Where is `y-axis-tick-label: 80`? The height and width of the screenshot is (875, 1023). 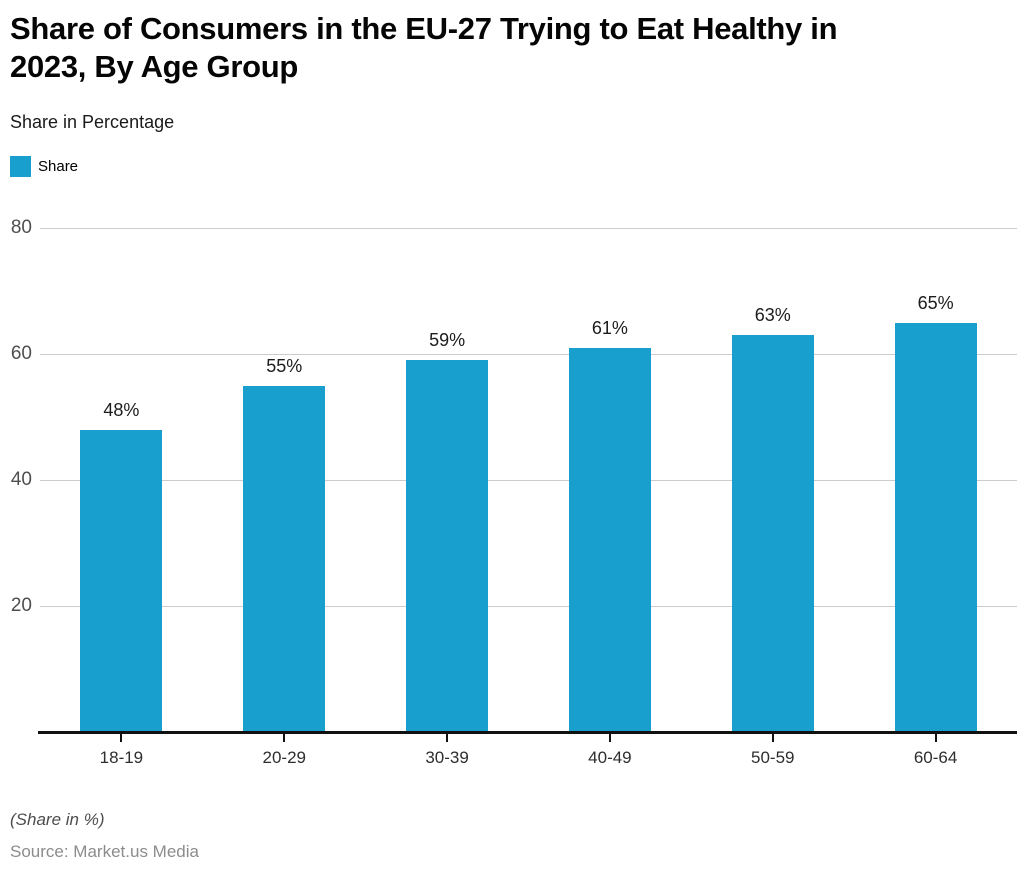
y-axis-tick-label: 80 is located at coordinates (21, 227).